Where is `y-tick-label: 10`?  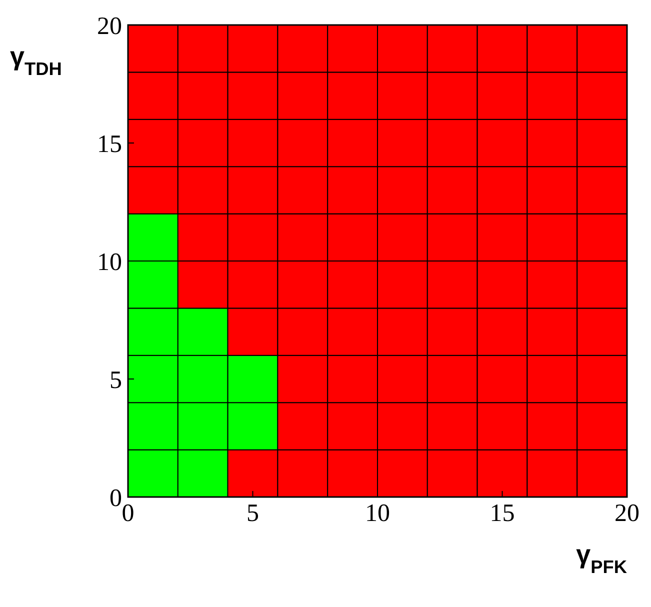 y-tick-label: 10 is located at coordinates (109, 262).